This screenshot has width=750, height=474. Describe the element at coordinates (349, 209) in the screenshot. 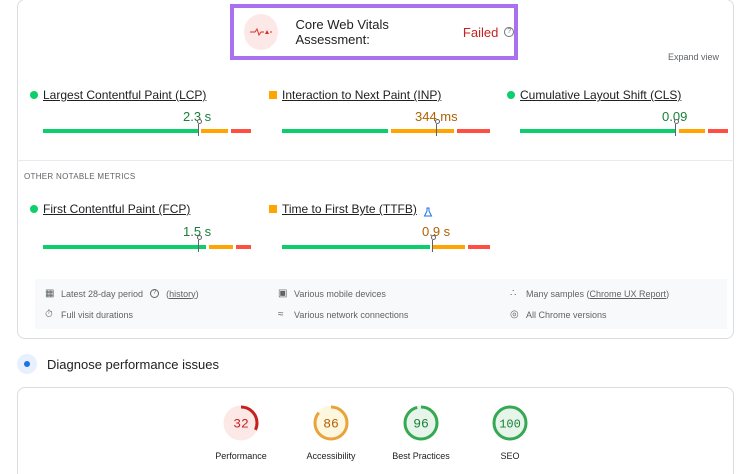

I see `metric-ttfb-label: Time to First Byte (TTFB)` at that location.